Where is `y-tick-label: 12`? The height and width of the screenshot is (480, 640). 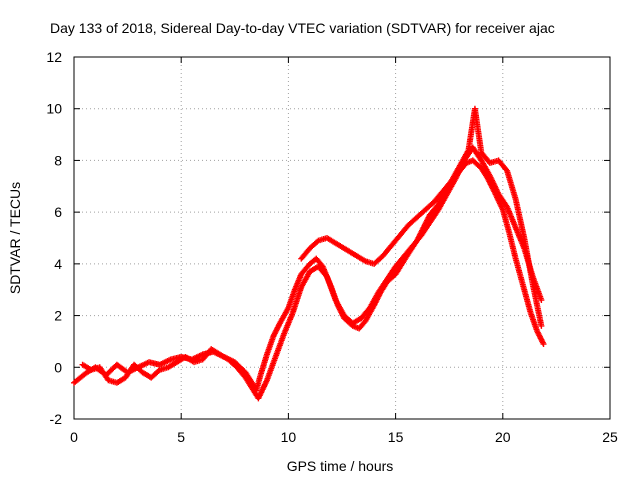
y-tick-label: 12 is located at coordinates (54, 57).